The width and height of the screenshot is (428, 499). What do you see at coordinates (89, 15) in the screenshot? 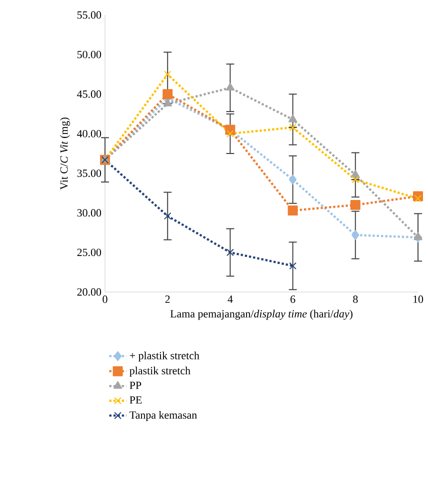
I see `y-tick-label: 55.00` at bounding box center [89, 15].